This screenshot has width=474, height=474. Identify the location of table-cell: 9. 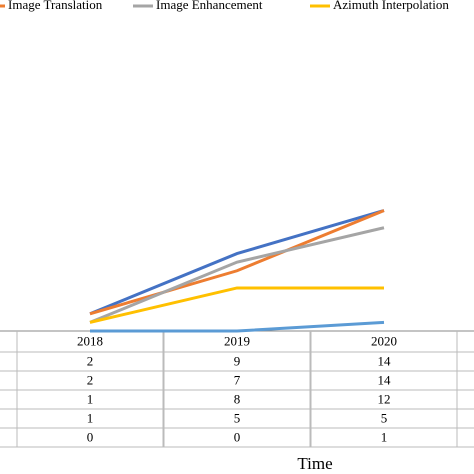
(237, 360).